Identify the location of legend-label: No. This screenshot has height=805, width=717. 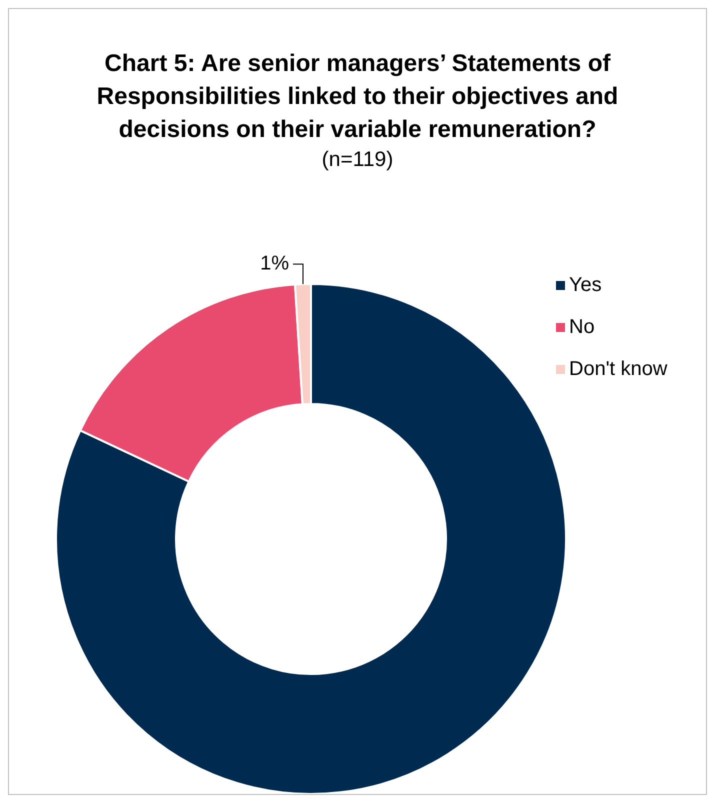
(582, 327).